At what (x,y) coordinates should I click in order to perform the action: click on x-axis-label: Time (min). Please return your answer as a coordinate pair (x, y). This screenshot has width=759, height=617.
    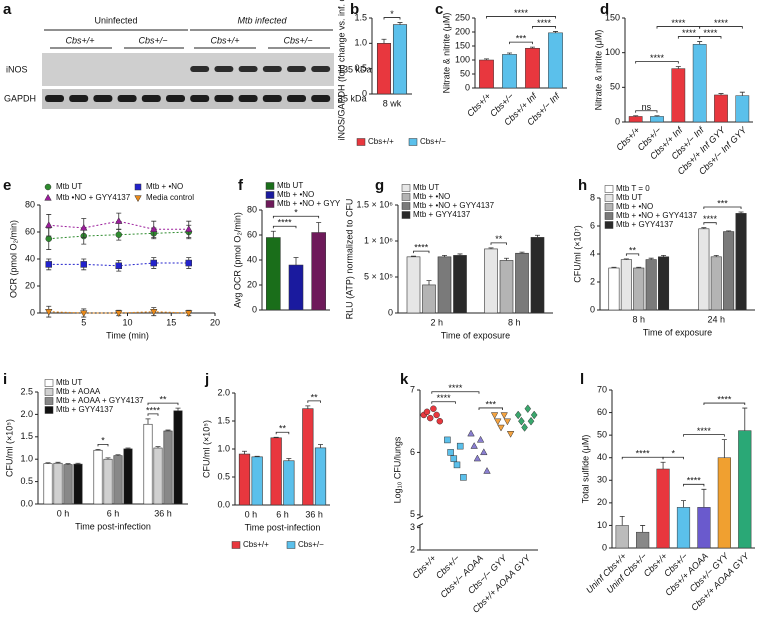
    Looking at the image, I should click on (127, 335).